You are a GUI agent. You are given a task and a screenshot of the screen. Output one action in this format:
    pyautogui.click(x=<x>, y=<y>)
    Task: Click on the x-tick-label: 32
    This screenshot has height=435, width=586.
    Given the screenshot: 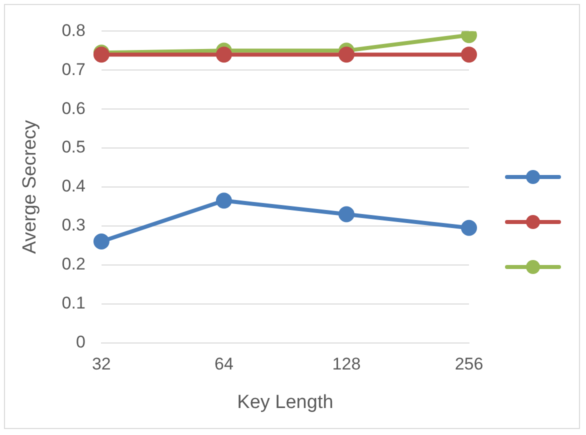 What is the action you would take?
    pyautogui.click(x=101, y=364)
    